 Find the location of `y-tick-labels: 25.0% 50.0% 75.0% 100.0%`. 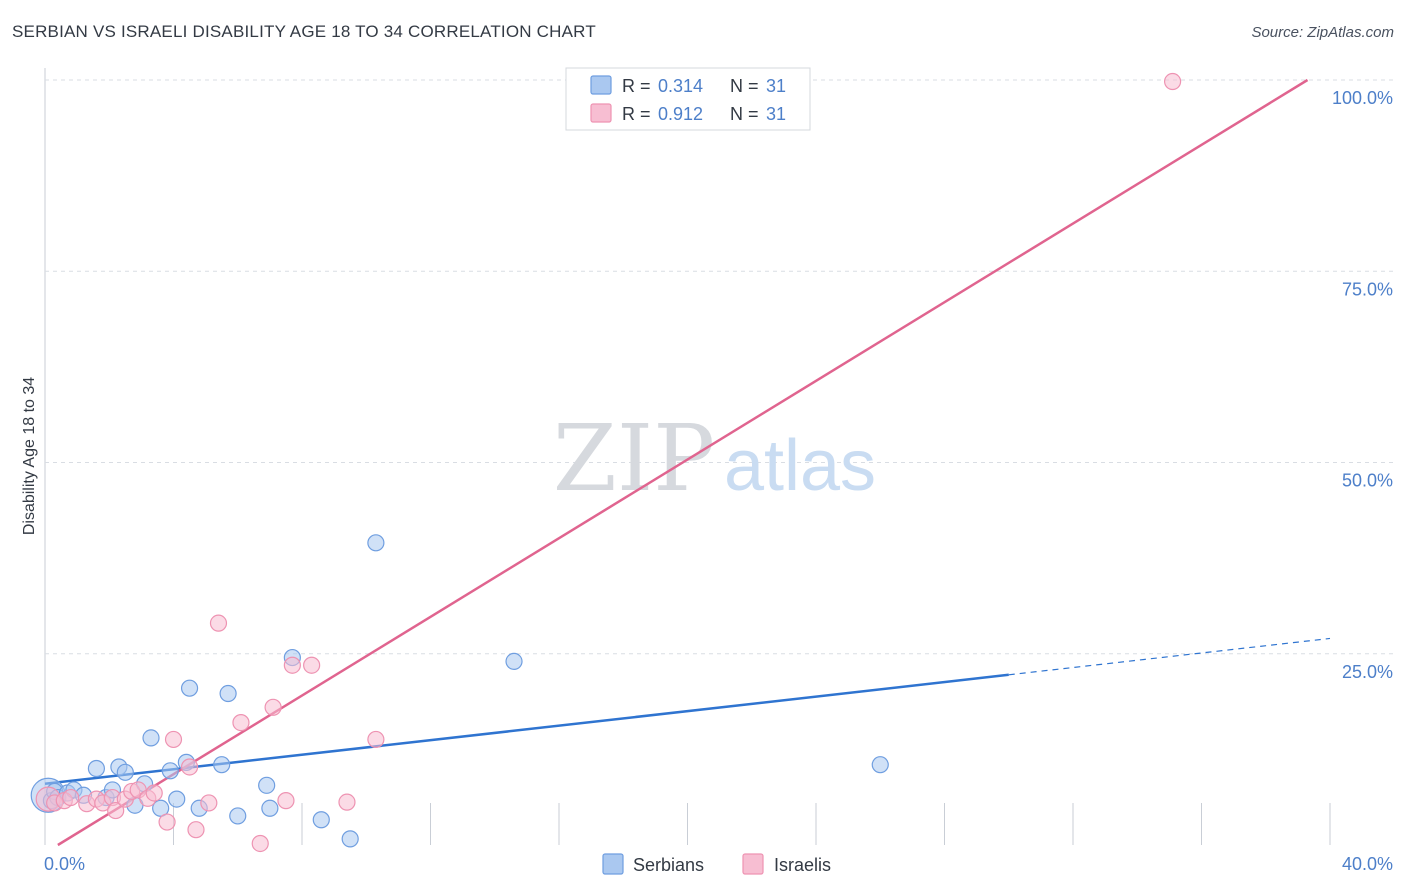

y-tick-labels: 25.0% 50.0% 75.0% 100.0% is located at coordinates (1362, 385).